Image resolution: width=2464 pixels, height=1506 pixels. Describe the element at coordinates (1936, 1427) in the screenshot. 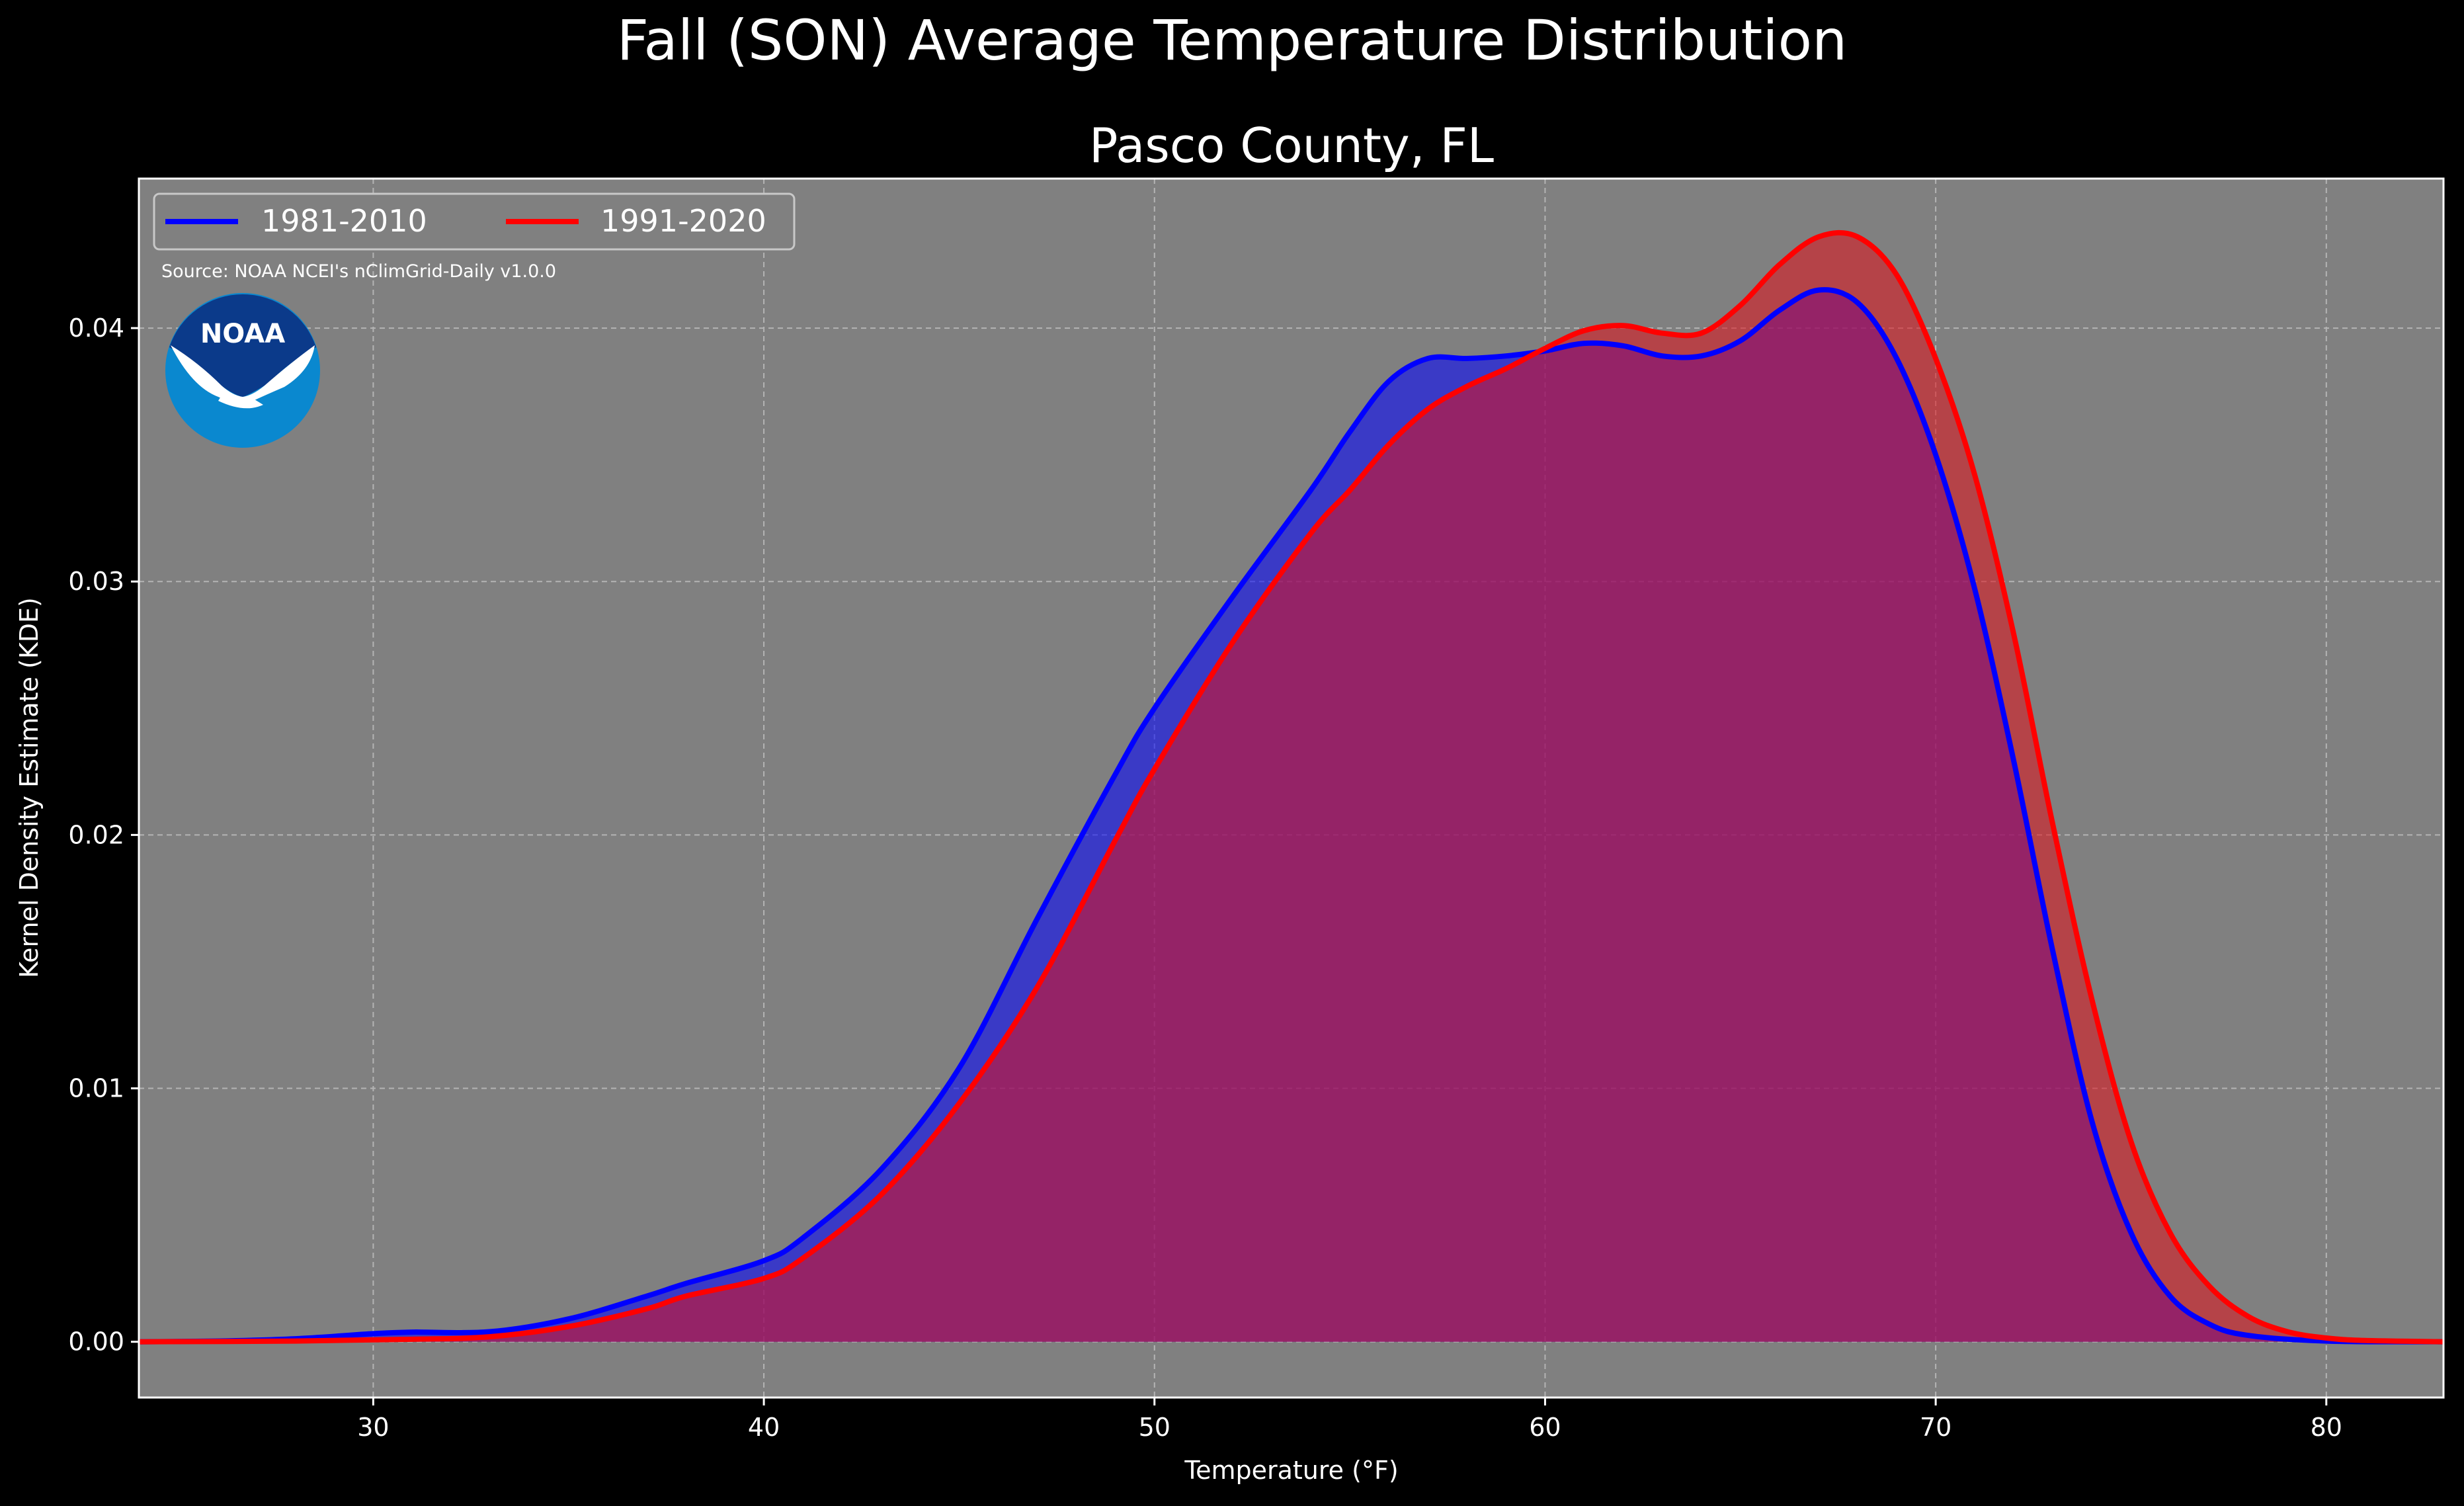

I see `x-tick-label: 70` at that location.